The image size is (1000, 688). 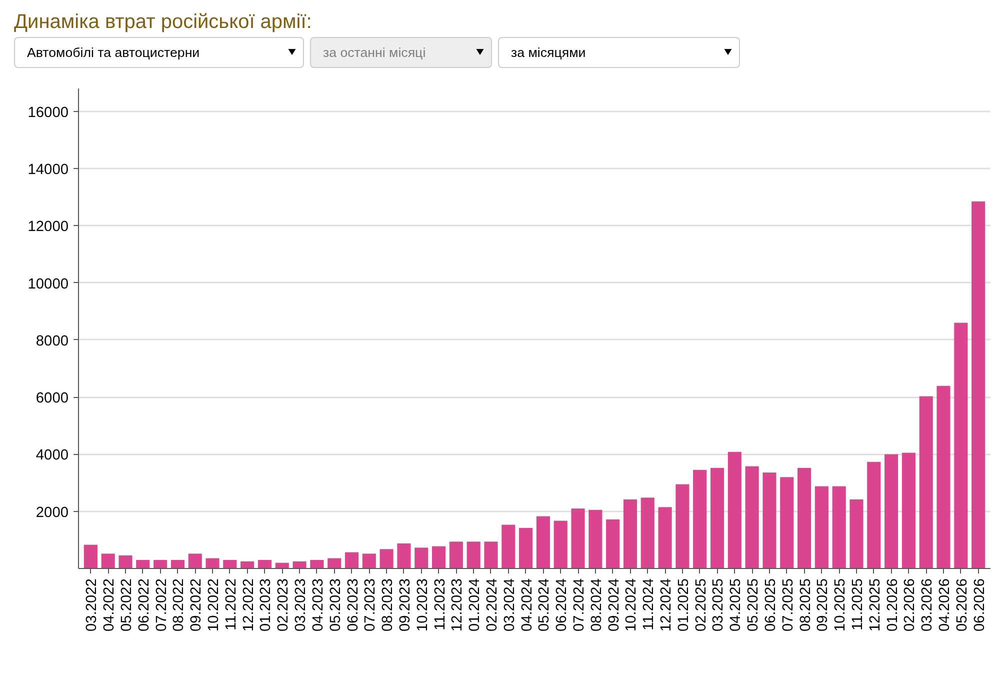 I want to click on x-tick-label: 11.2024, so click(x=649, y=604).